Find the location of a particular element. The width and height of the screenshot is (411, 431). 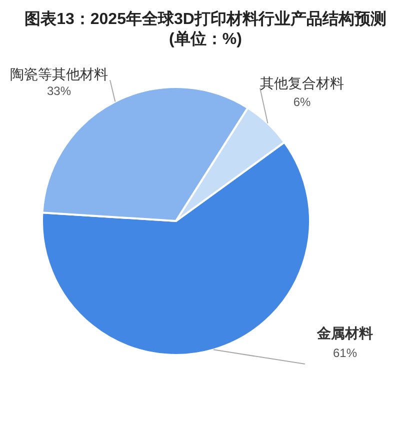

slice-label: 金属材料 is located at coordinates (344, 333).